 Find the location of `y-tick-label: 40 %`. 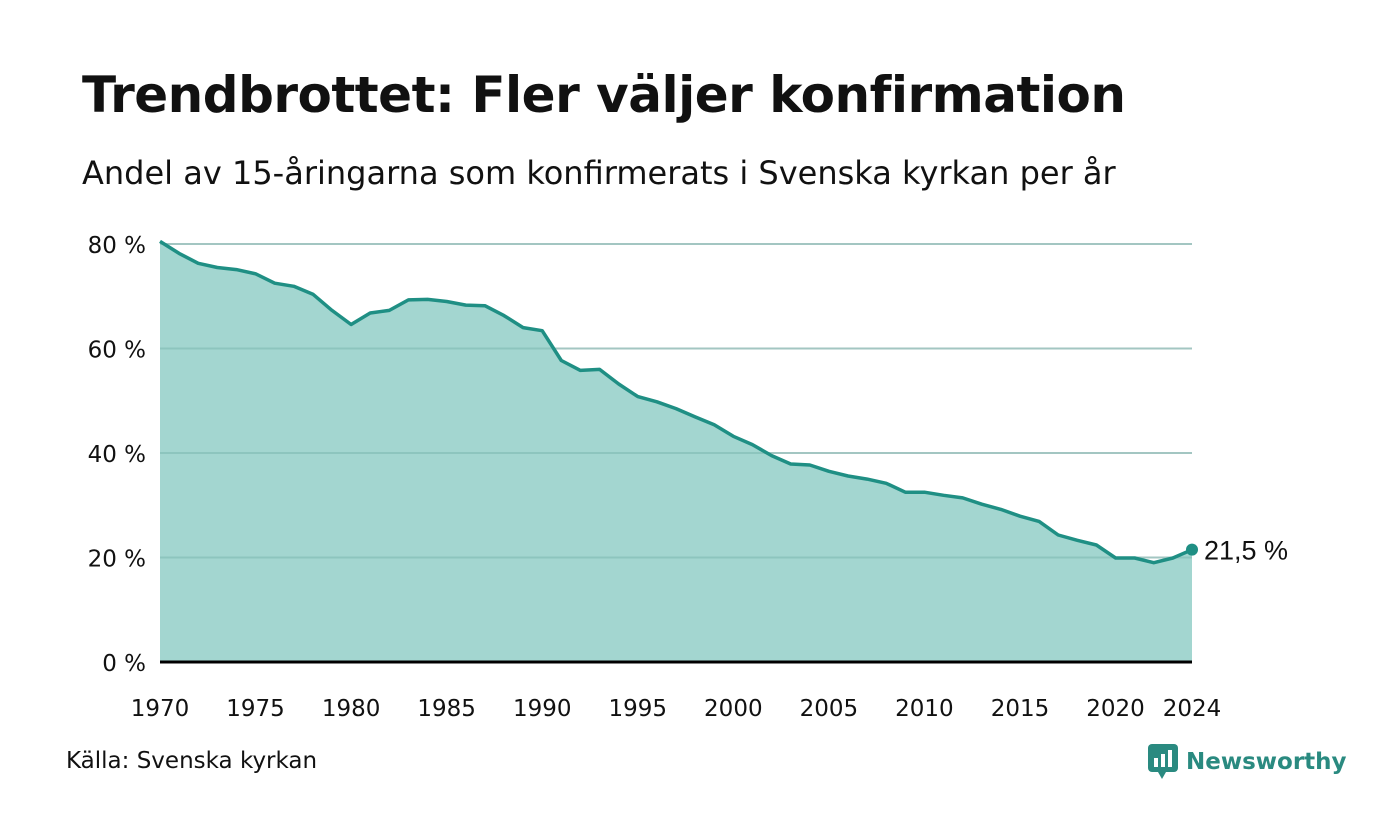

y-tick-label: 40 % is located at coordinates (117, 455).